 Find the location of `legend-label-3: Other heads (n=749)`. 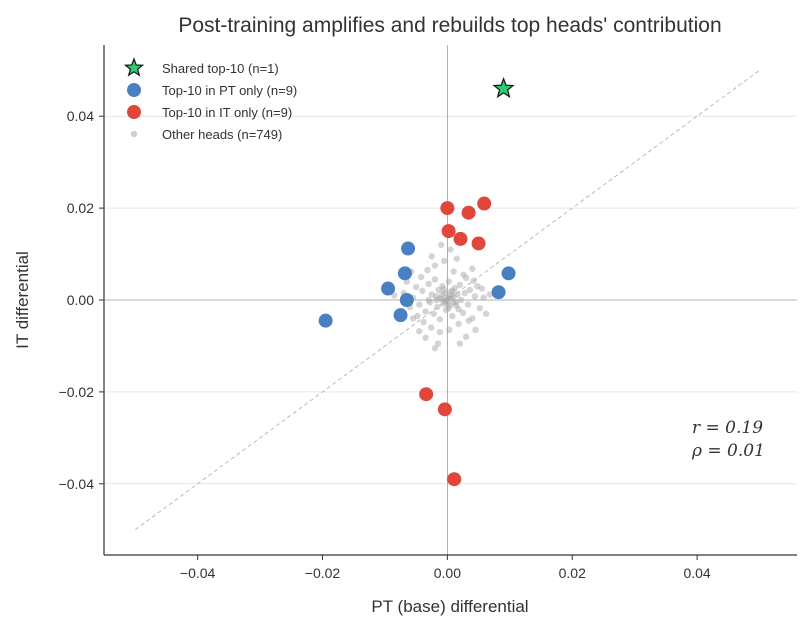

legend-label-3: Other heads (n=749) is located at coordinates (222, 134).